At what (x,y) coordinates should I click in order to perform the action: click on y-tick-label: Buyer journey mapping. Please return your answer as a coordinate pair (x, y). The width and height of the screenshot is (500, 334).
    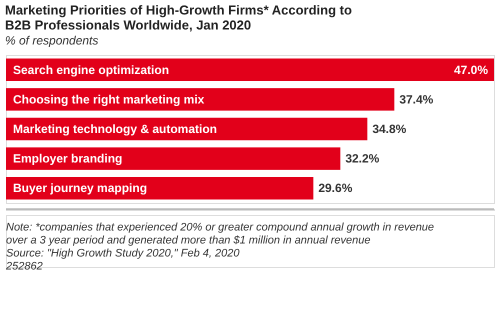
    Looking at the image, I should click on (80, 188).